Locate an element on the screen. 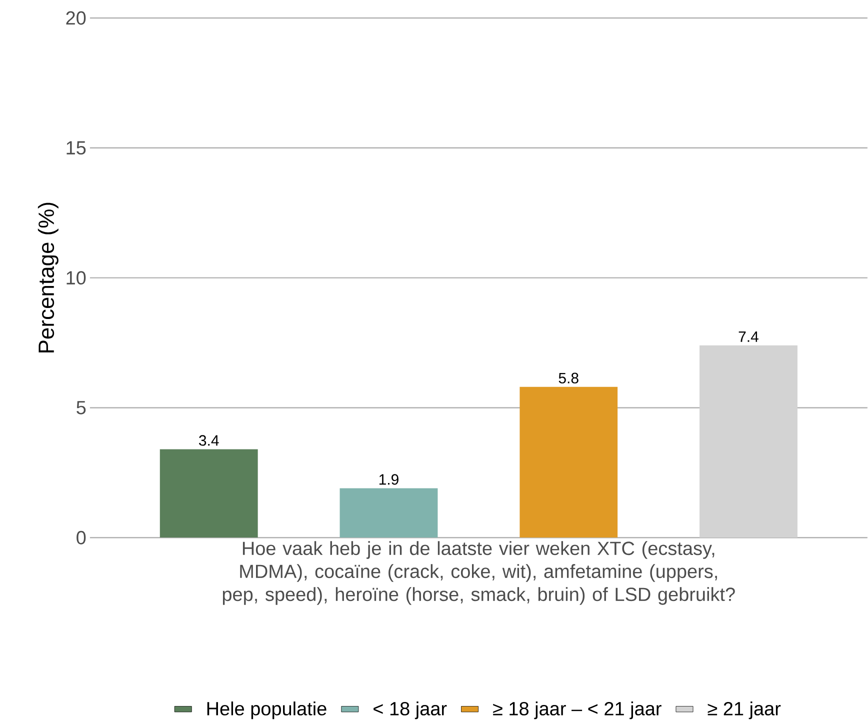 Image resolution: width=868 pixels, height=724 pixels. y-tick-label: 10 is located at coordinates (76, 278).